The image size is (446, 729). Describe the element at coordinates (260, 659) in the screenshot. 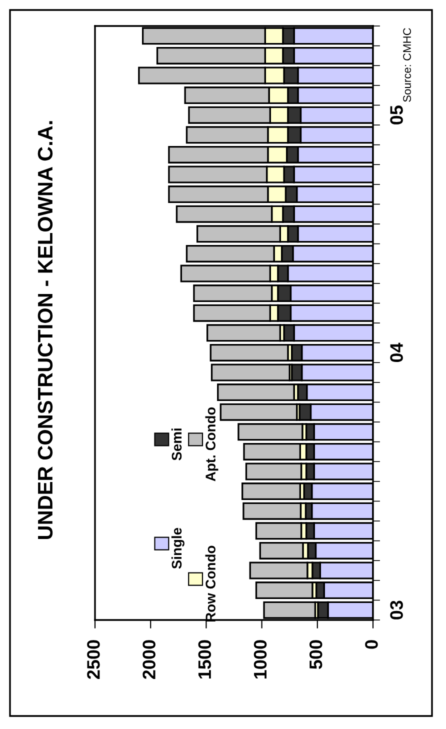

I see `x-tick-label: 1000` at that location.